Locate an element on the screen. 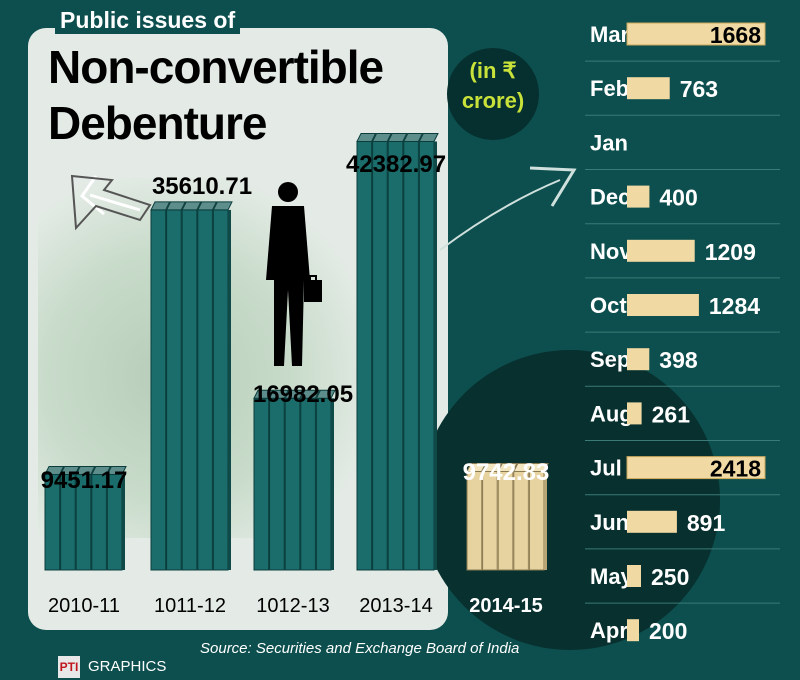 Image resolution: width=800 pixels, height=680 pixels. annual-category-label: 2010-11 is located at coordinates (84, 606).